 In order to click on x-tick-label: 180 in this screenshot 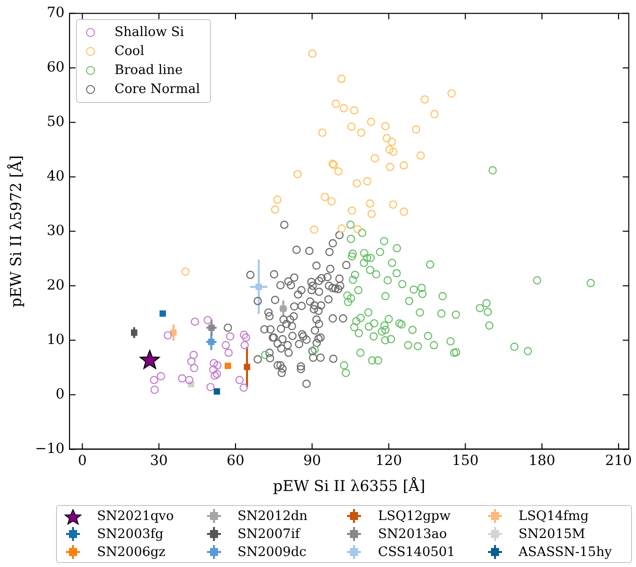, I will do `click(542, 461)`.